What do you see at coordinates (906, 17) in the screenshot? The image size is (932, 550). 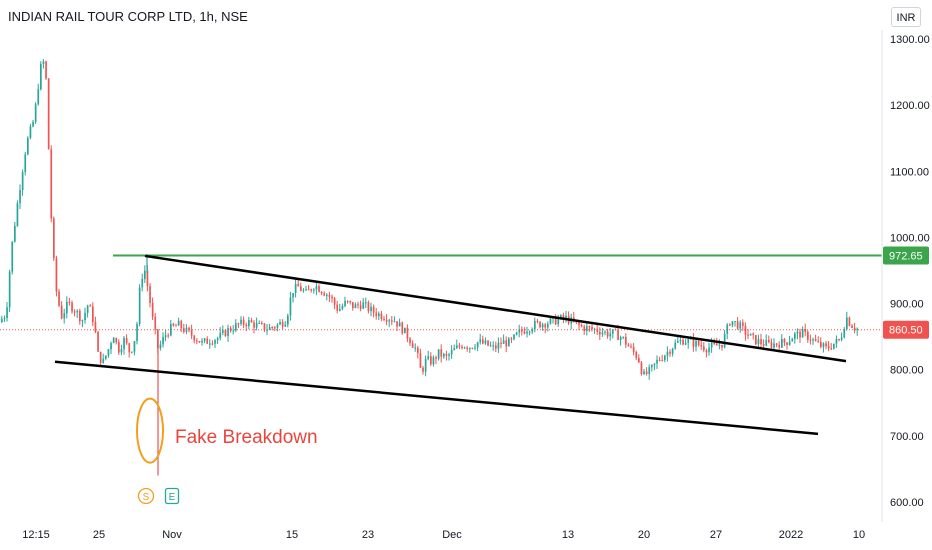 I see `currency-label: INR` at bounding box center [906, 17].